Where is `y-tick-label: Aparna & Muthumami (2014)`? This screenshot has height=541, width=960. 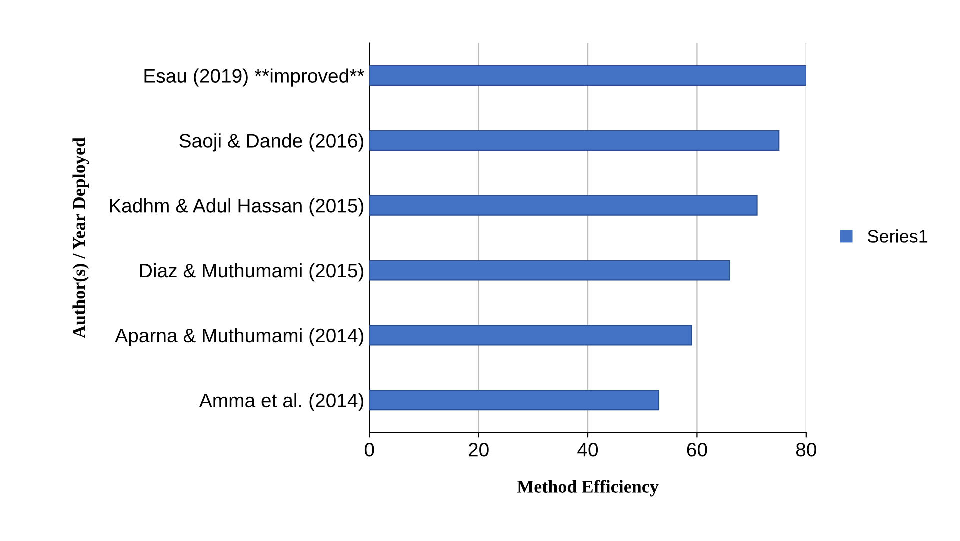
y-tick-label: Aparna & Muthumami (2014) is located at coordinates (239, 337).